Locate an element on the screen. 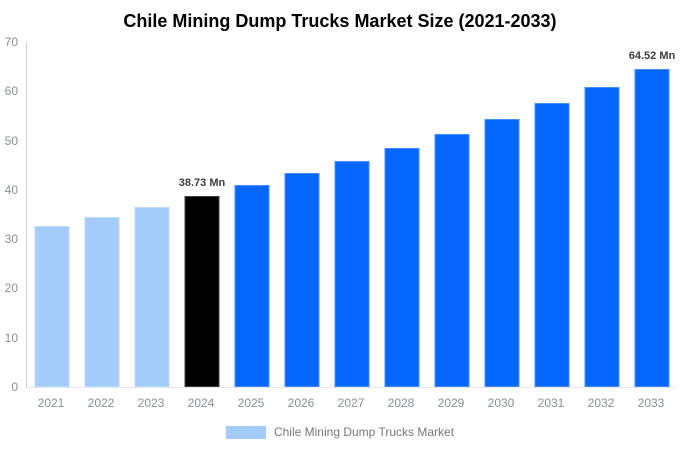  x-label-2021: 2021 is located at coordinates (51, 403).